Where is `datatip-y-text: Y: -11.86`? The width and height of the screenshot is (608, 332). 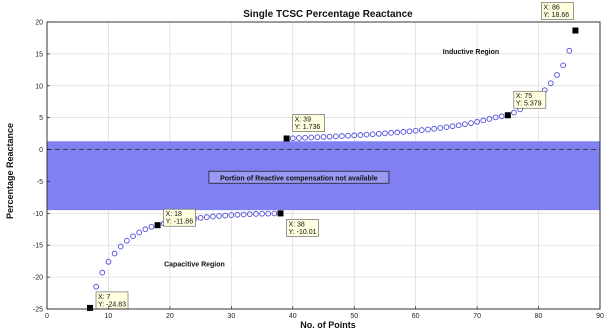
datatip-y-text: Y: -11.86 is located at coordinates (180, 222).